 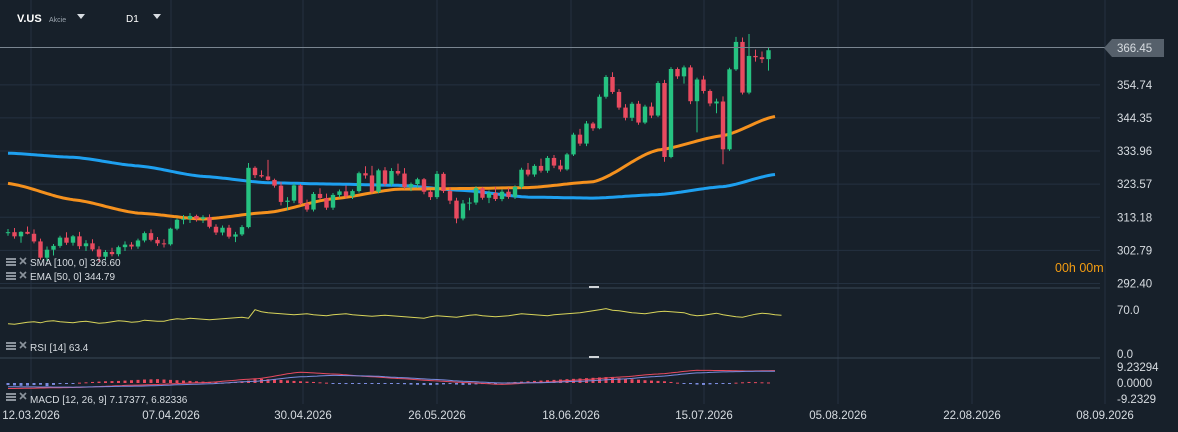 What do you see at coordinates (171, 416) in the screenshot?
I see `x-tick-label: 07.04.2026` at bounding box center [171, 416].